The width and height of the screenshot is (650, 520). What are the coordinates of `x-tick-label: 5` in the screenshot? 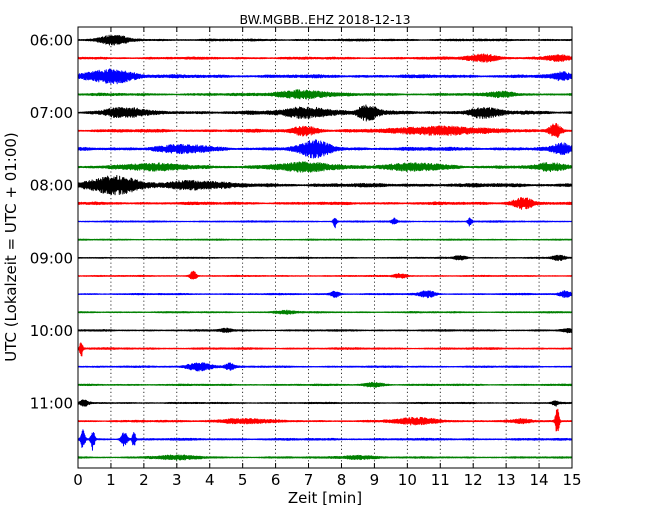 It's located at (243, 480).